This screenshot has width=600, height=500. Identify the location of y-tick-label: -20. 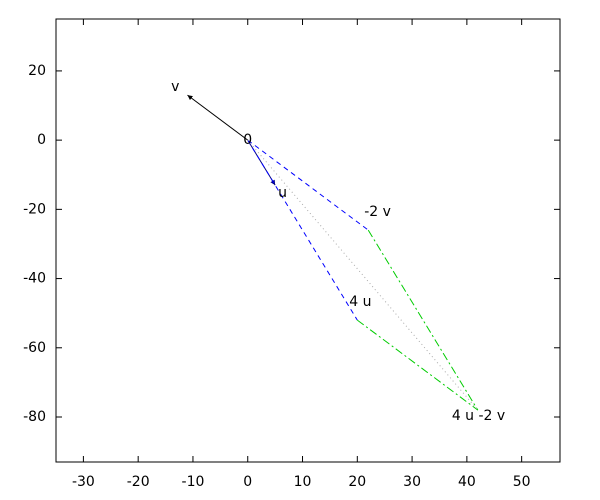
(34, 209).